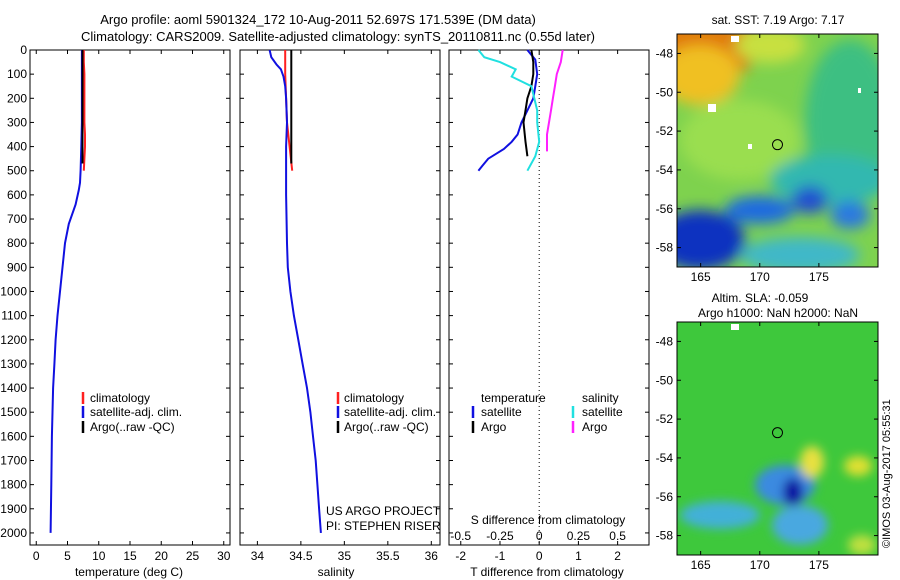  Describe the element at coordinates (99, 556) in the screenshot. I see `x-tick-label: 10` at that location.